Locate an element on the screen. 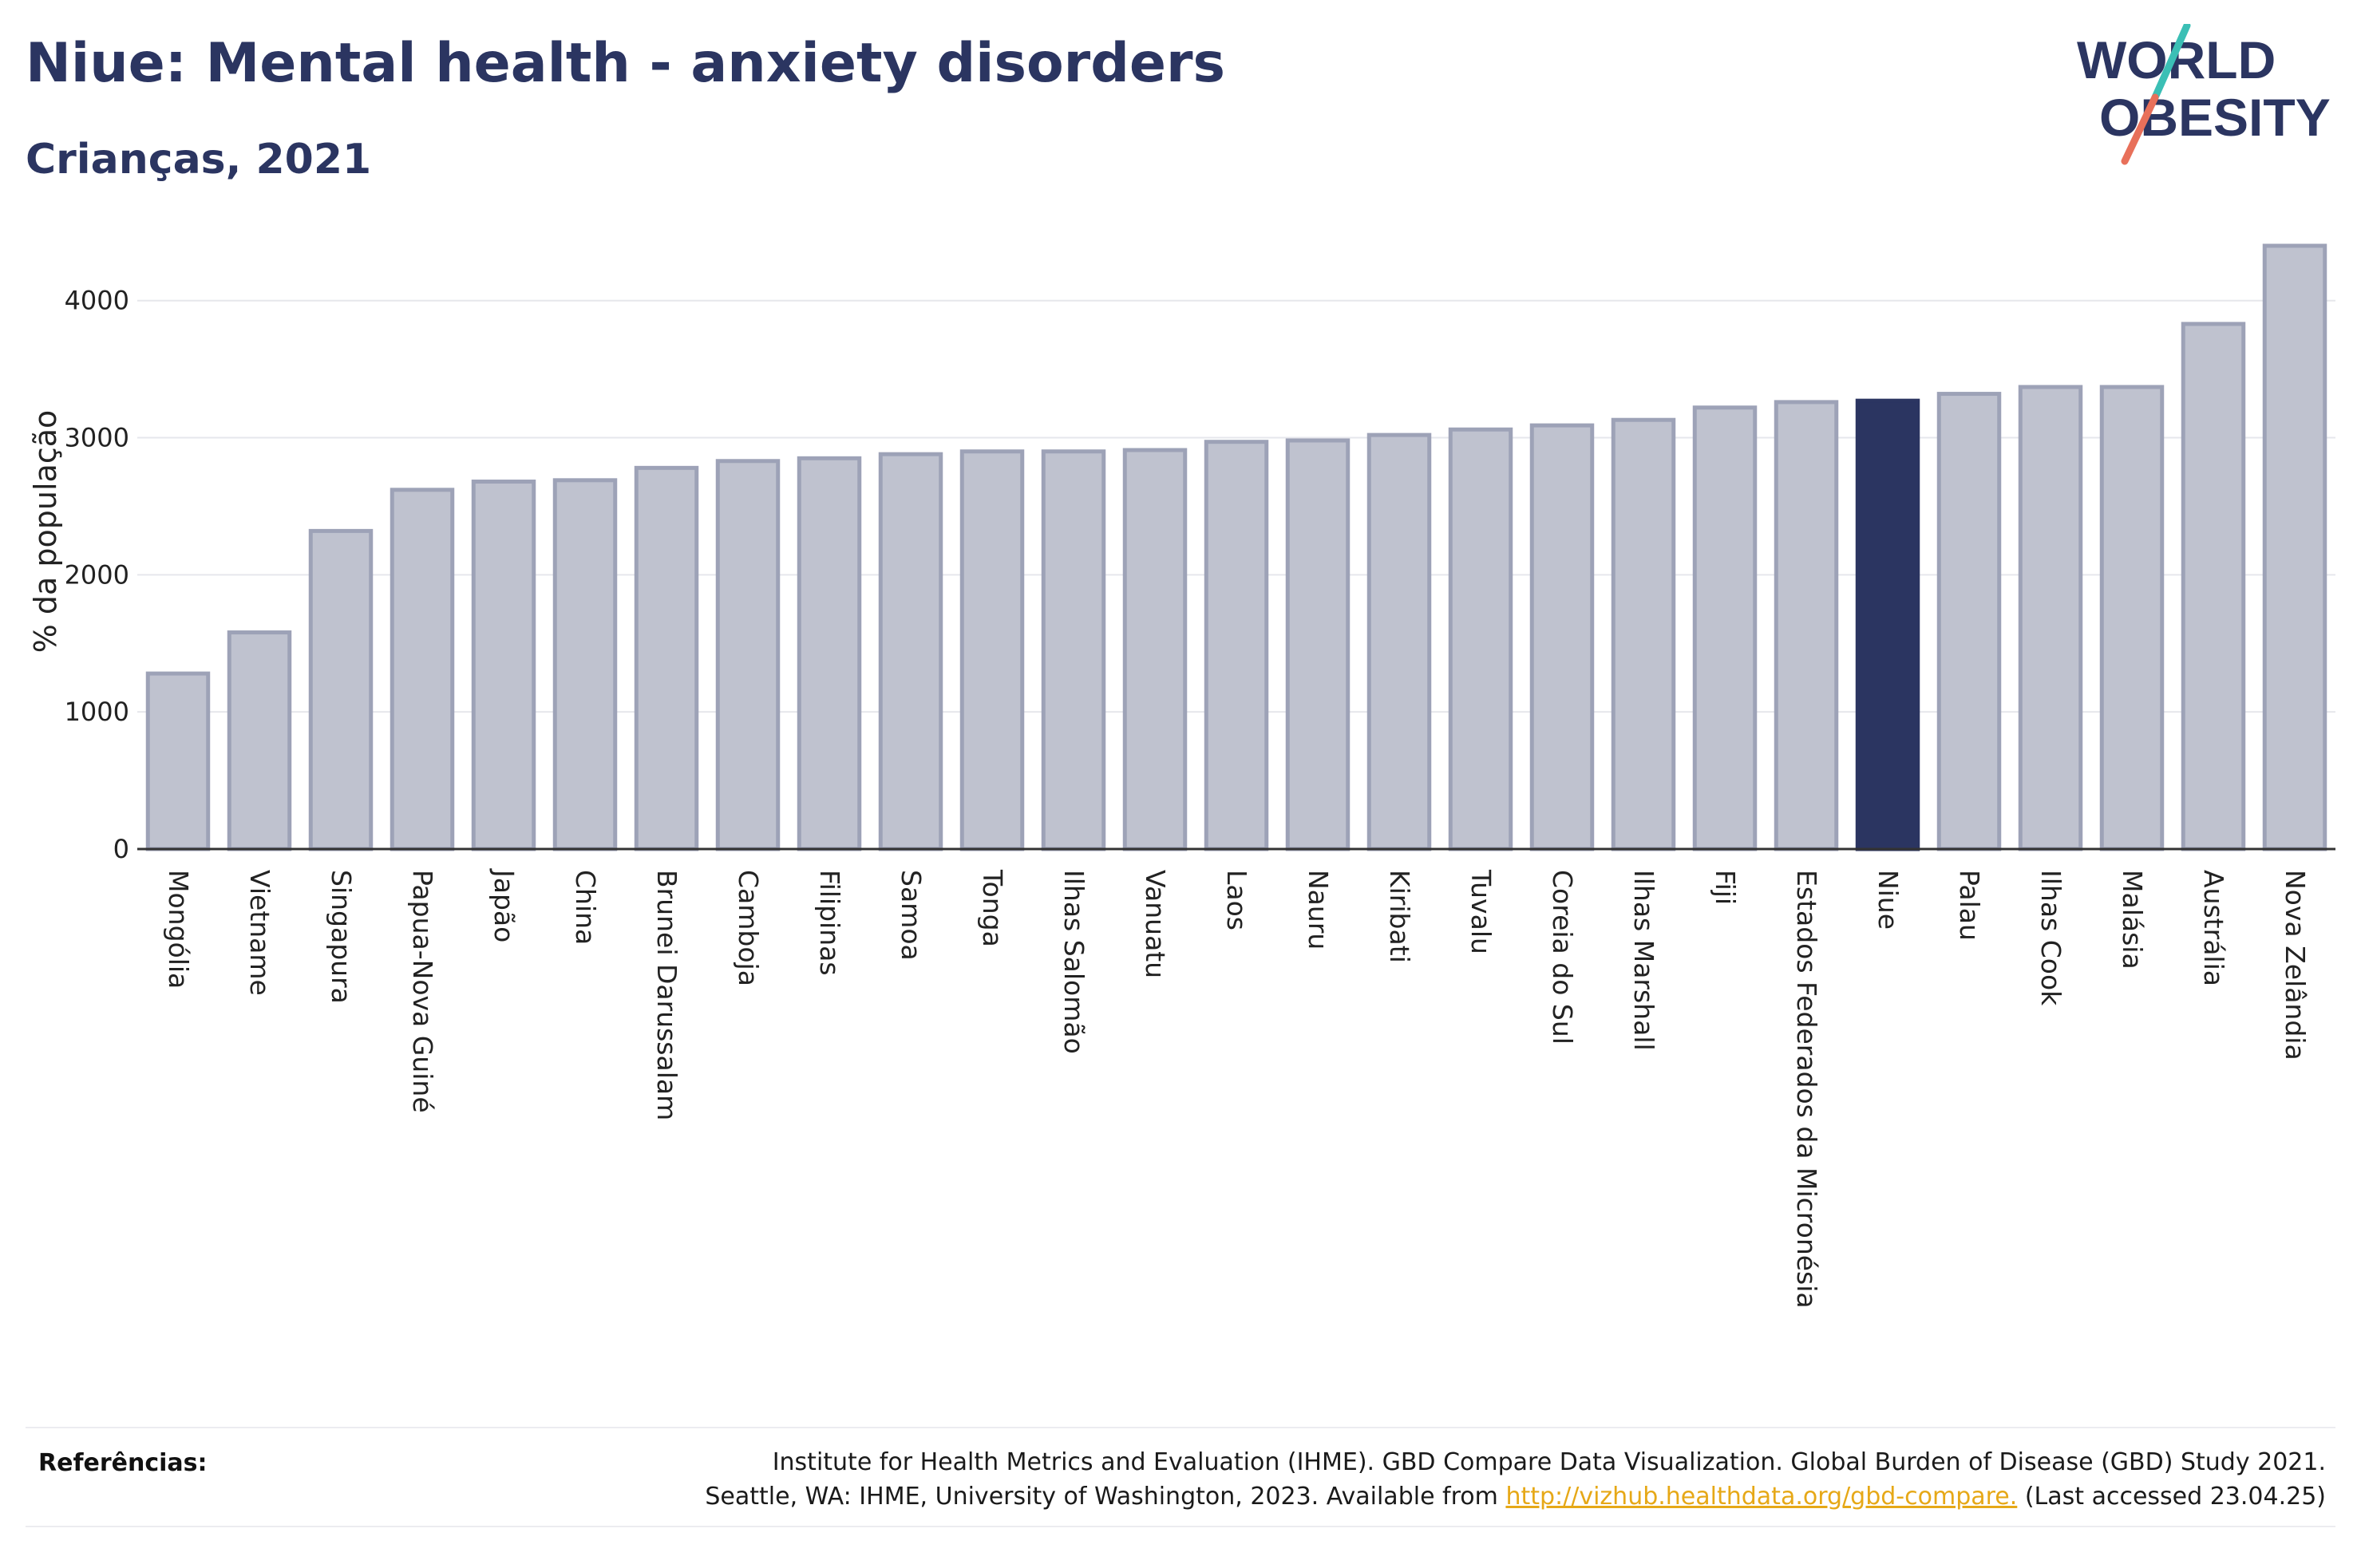 The image size is (2361, 1568). bar-papua-nova-guin- is located at coordinates (422, 669).